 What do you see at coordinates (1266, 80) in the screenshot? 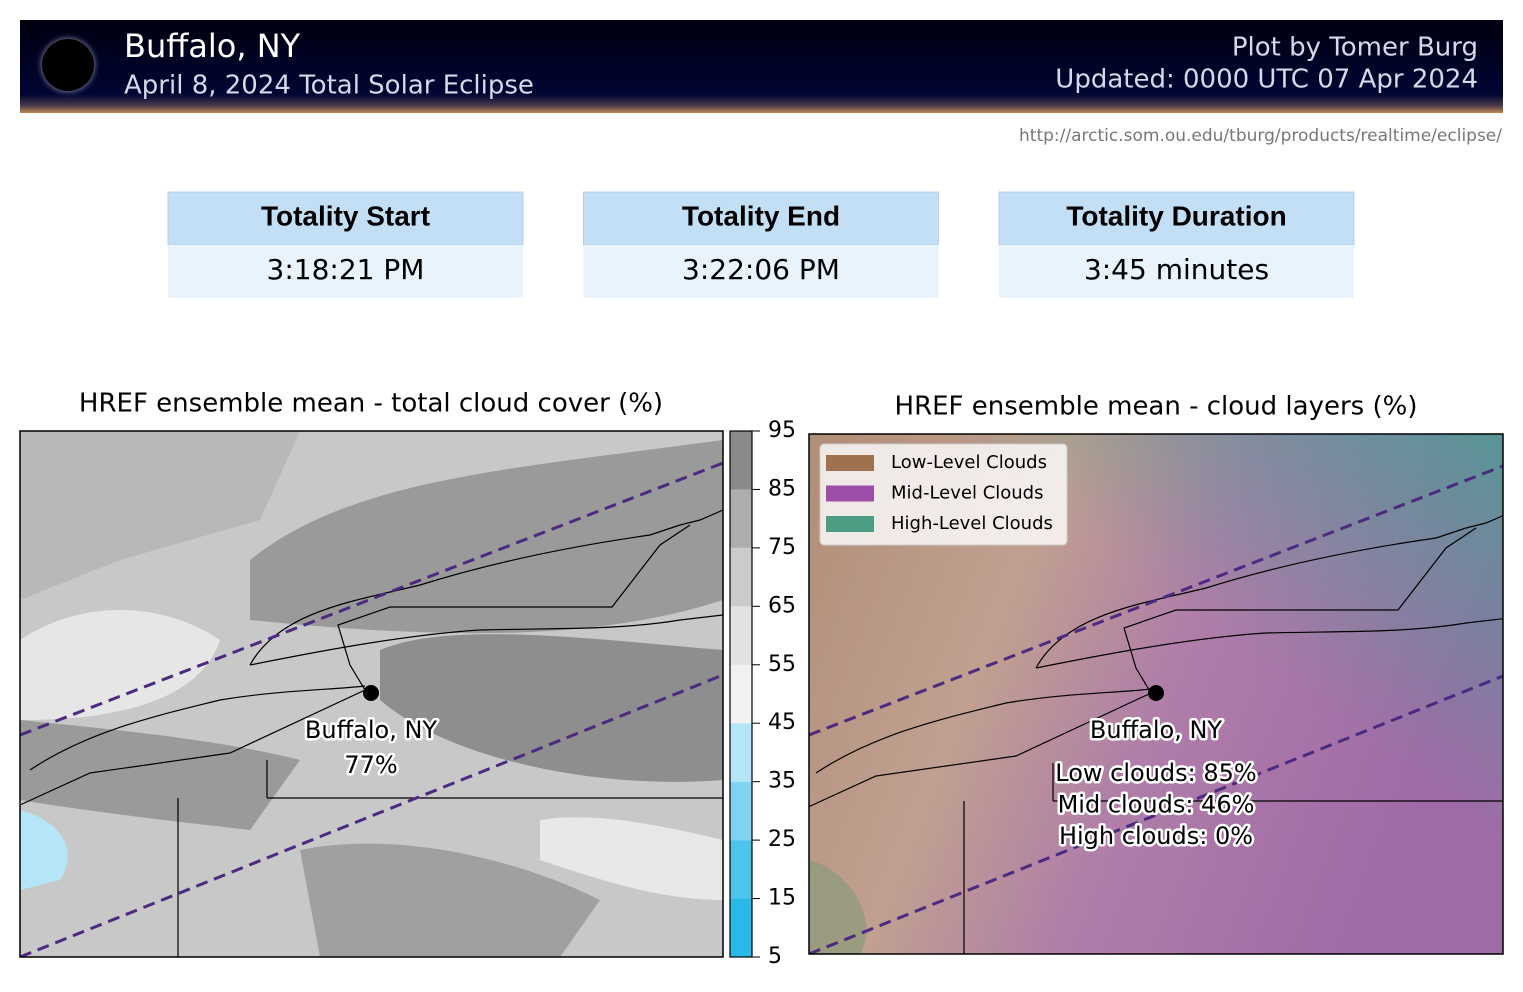
I see `header-updated: Updated: 0000 UTC 07 Apr 2024` at bounding box center [1266, 80].